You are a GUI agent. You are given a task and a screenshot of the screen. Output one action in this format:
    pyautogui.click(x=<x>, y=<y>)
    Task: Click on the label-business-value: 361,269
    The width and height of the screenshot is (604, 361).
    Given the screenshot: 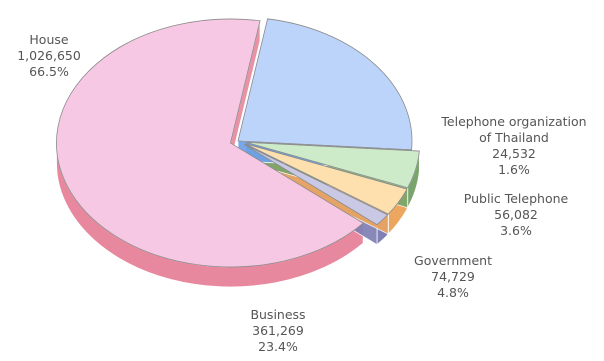 What is the action you would take?
    pyautogui.click(x=278, y=330)
    